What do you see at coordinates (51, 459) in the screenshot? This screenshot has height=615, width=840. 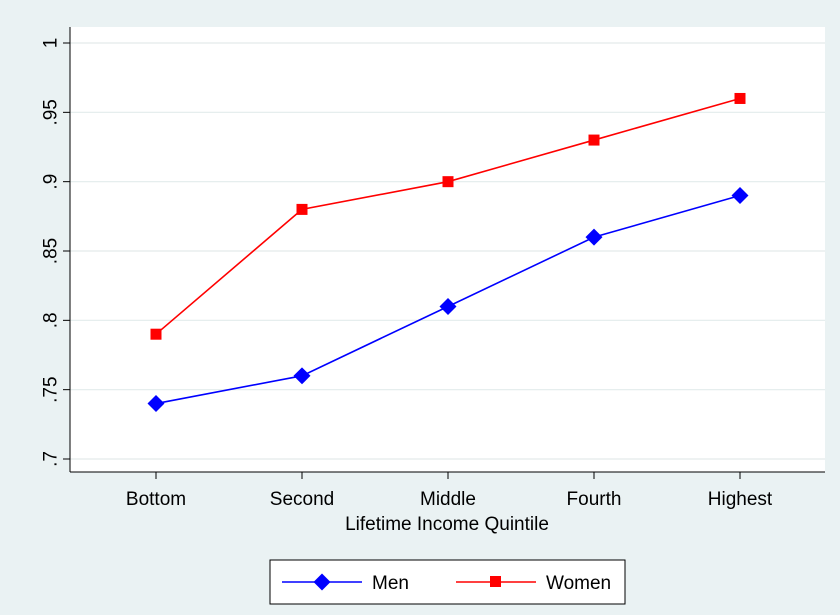 I see `y-tick-label: .7` at bounding box center [51, 459].